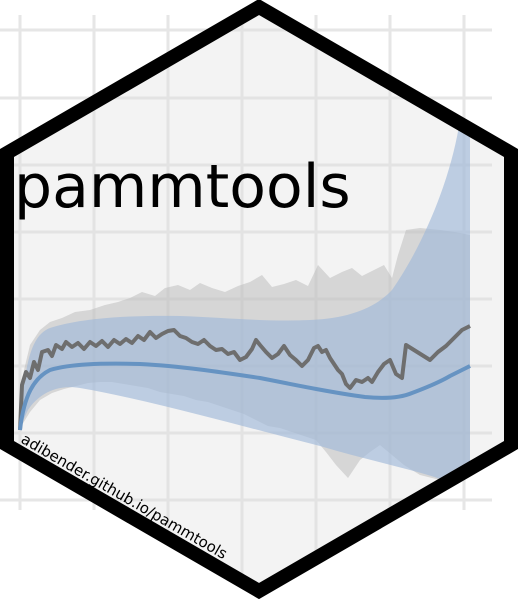  Describe the element at coordinates (244, 396) in the screenshot. I see `blue-hazard-line` at that location.